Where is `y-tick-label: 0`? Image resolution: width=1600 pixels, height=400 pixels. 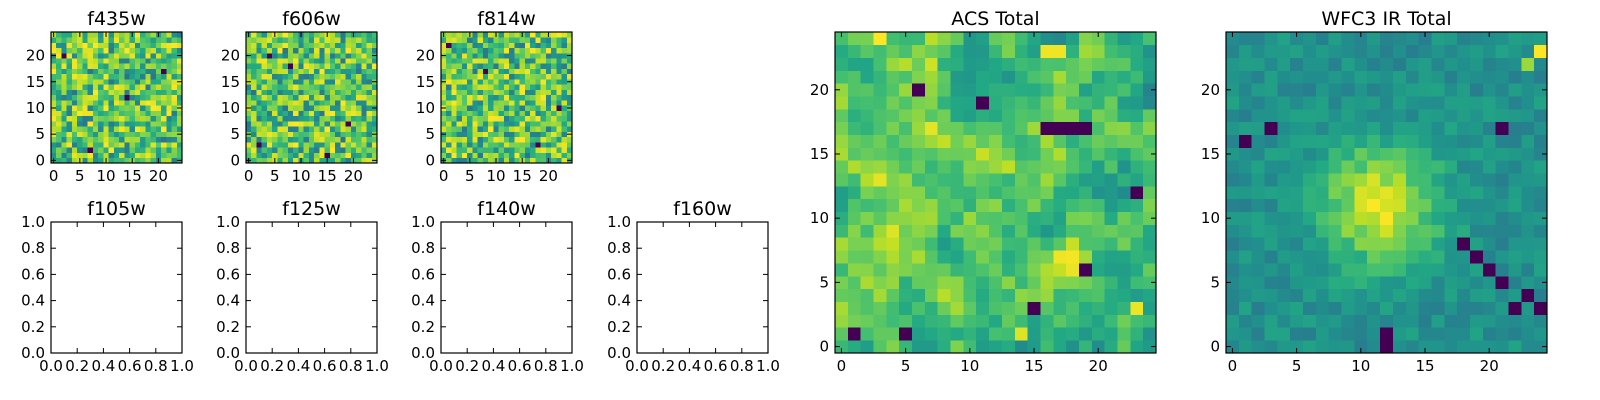 y-tick-label: 0 is located at coordinates (824, 347).